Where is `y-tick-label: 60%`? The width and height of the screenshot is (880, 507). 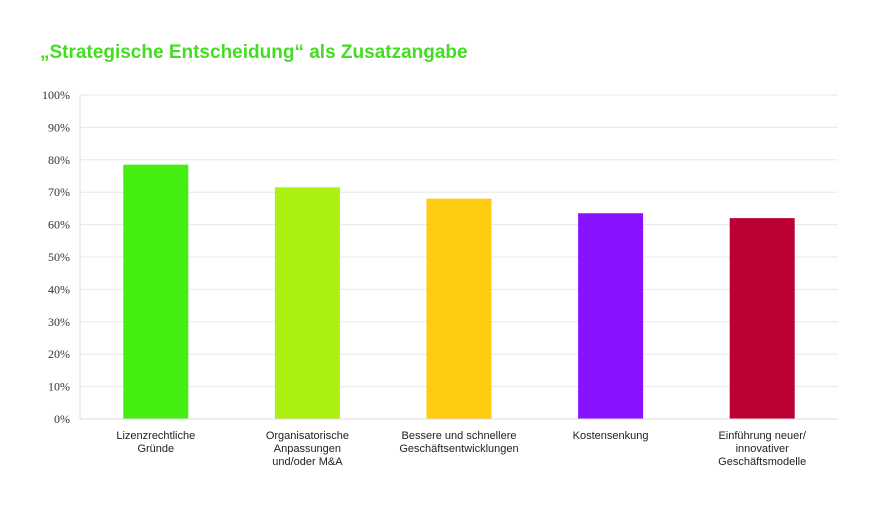
y-tick-label: 60% is located at coordinates (59, 225).